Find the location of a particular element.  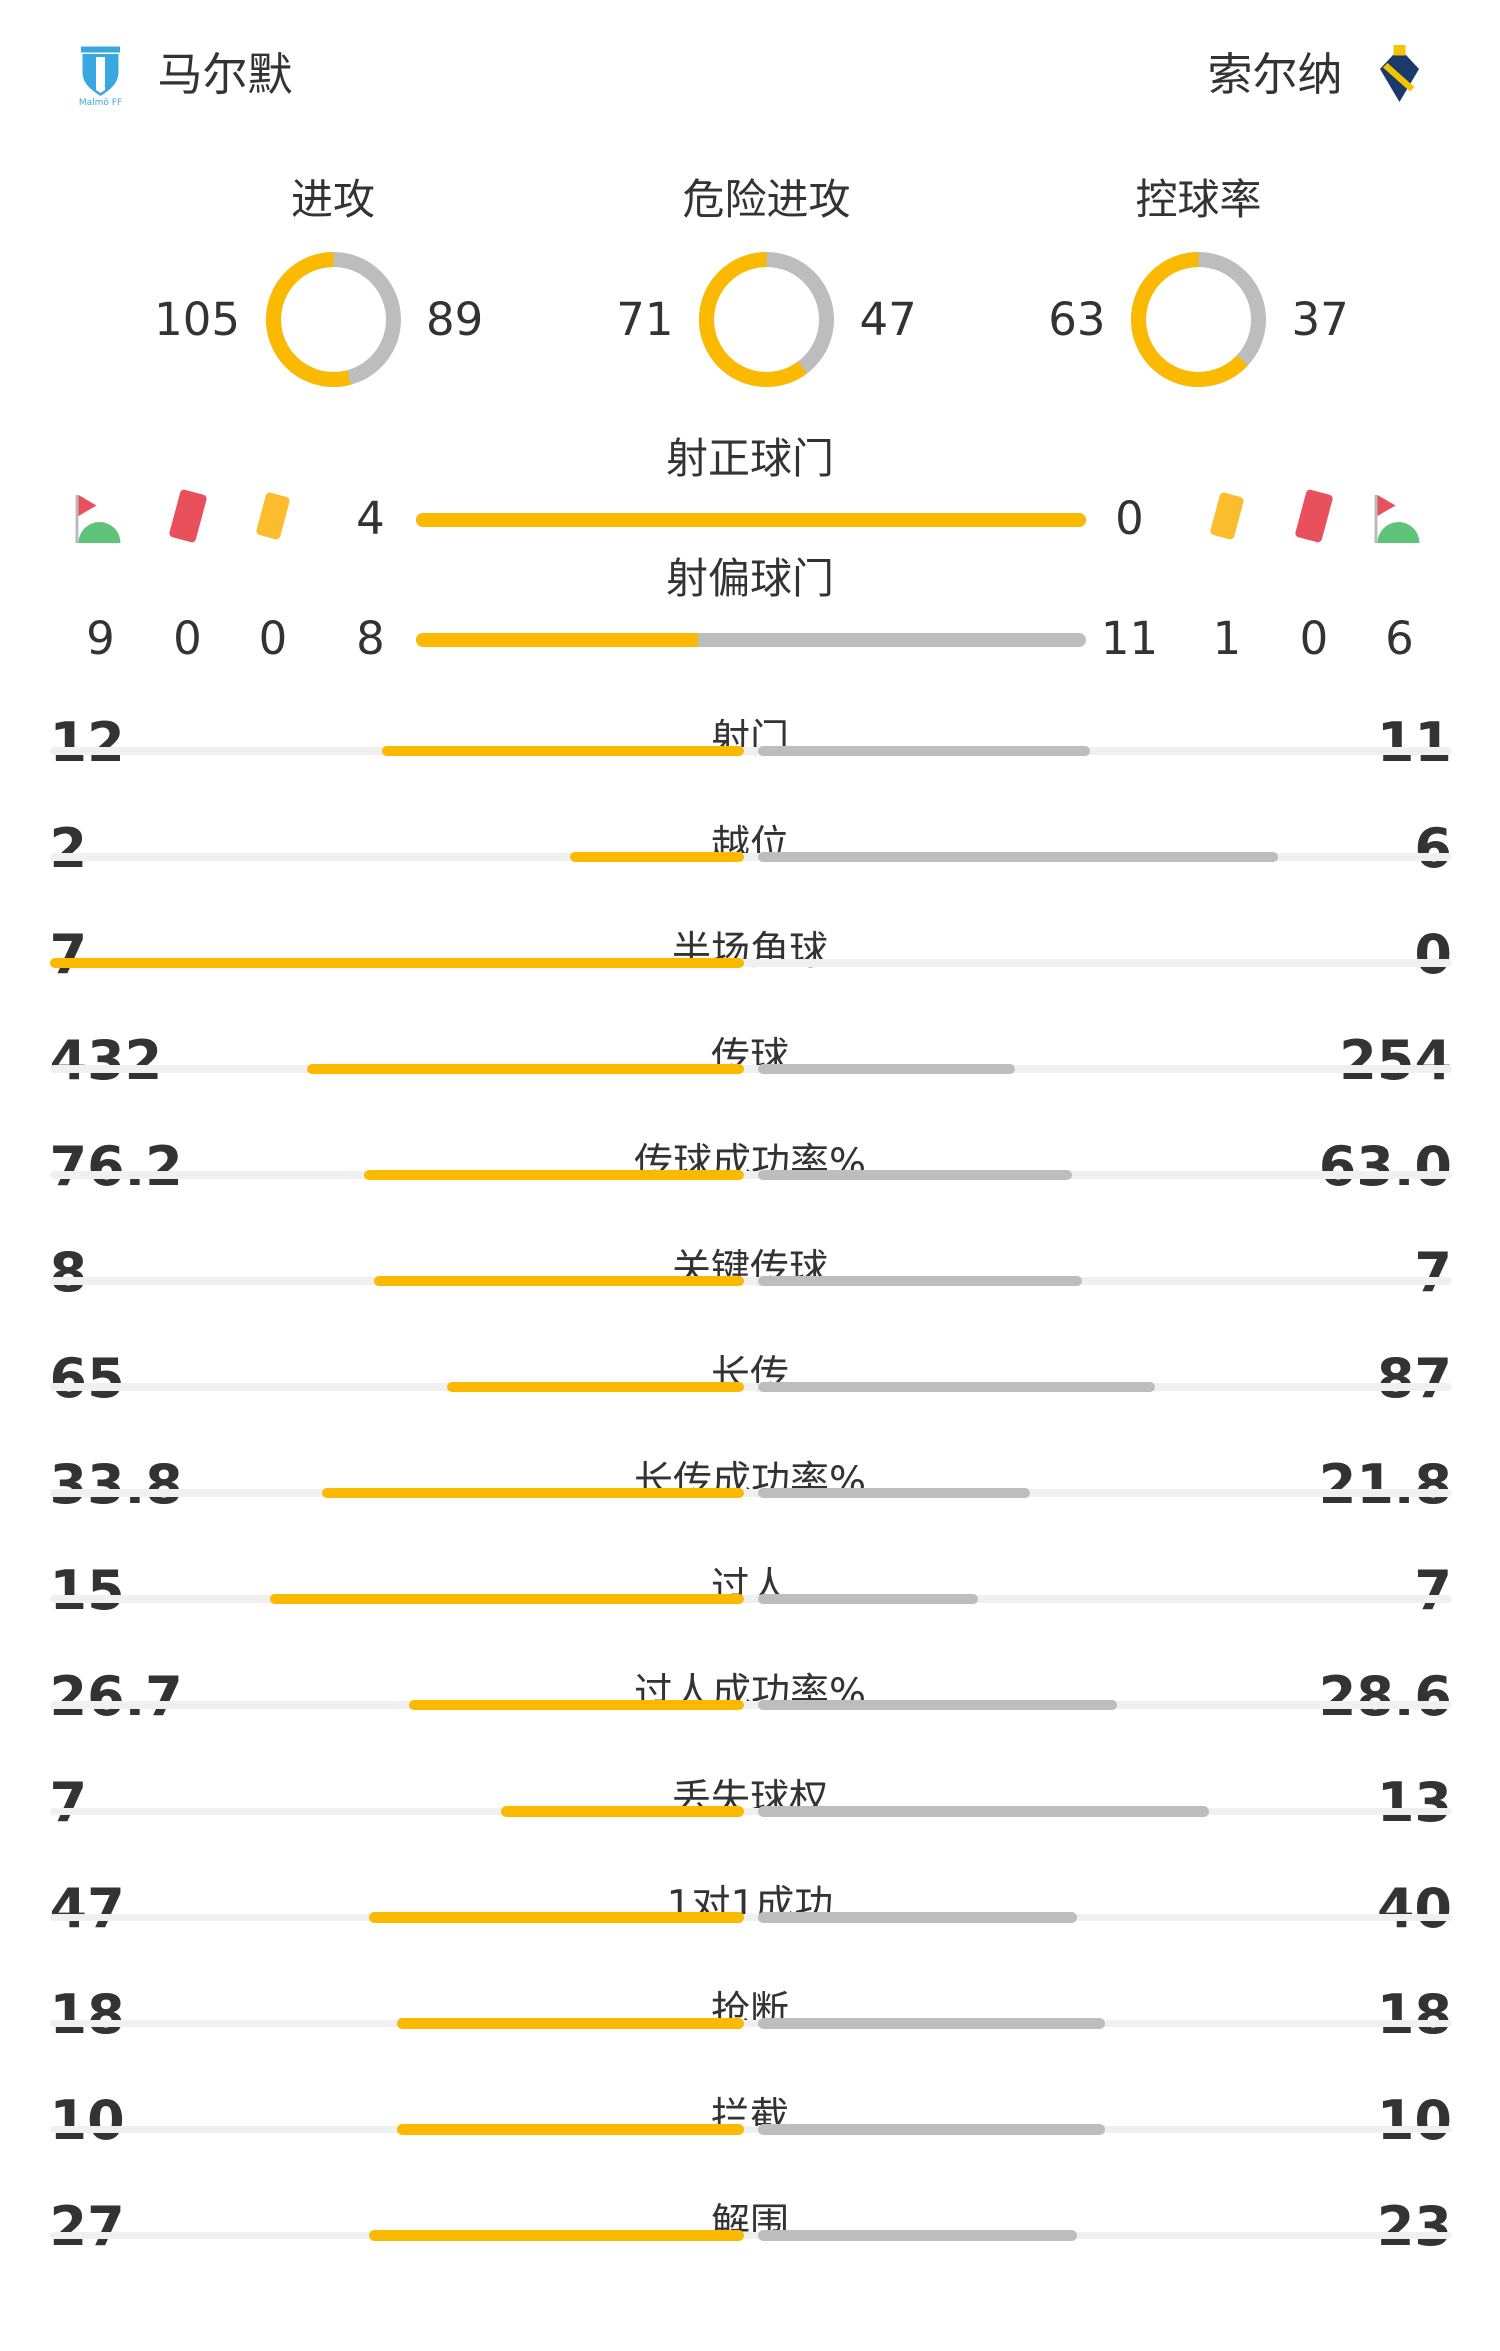

shots-off-home-fill is located at coordinates (556, 640).